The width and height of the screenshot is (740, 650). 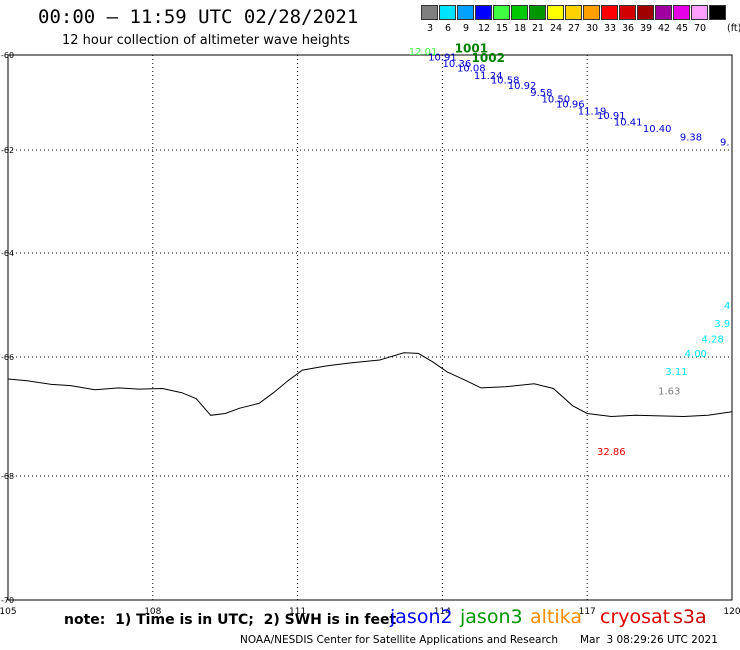 What do you see at coordinates (370, 385) in the screenshot?
I see `antarctic-coastline` at bounding box center [370, 385].